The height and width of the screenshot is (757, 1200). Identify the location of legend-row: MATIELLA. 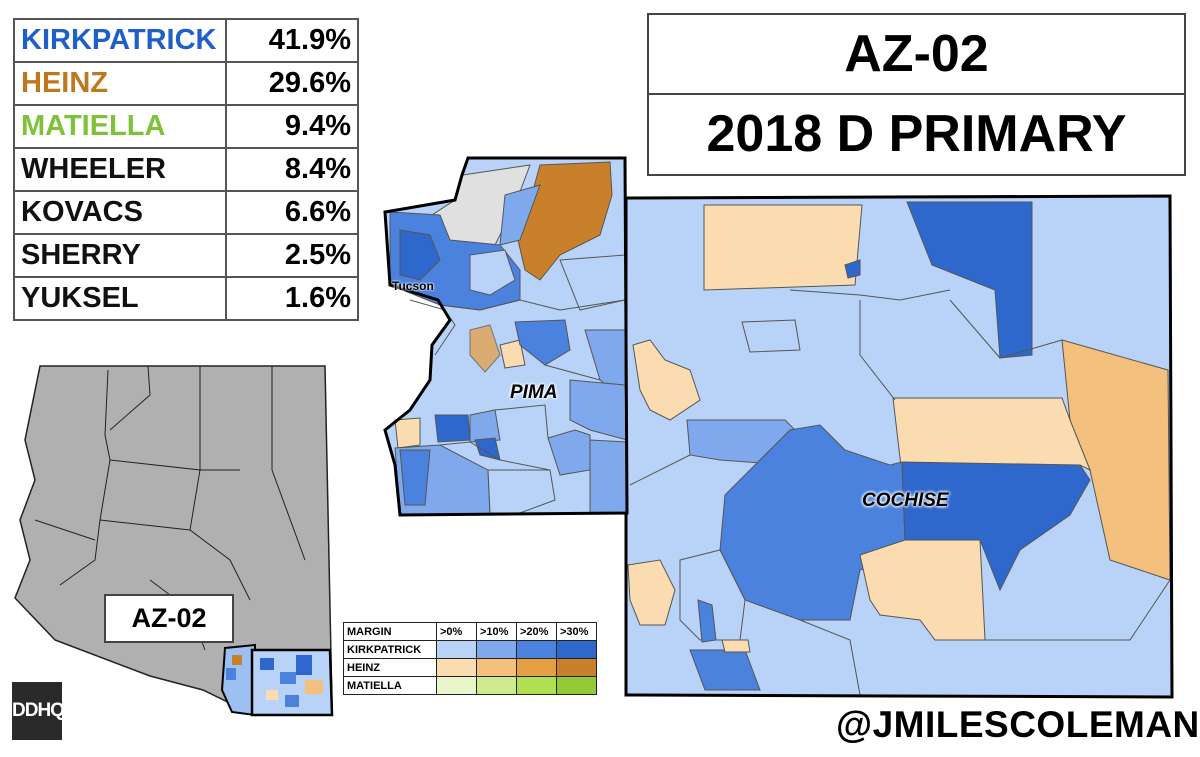
(470, 685).